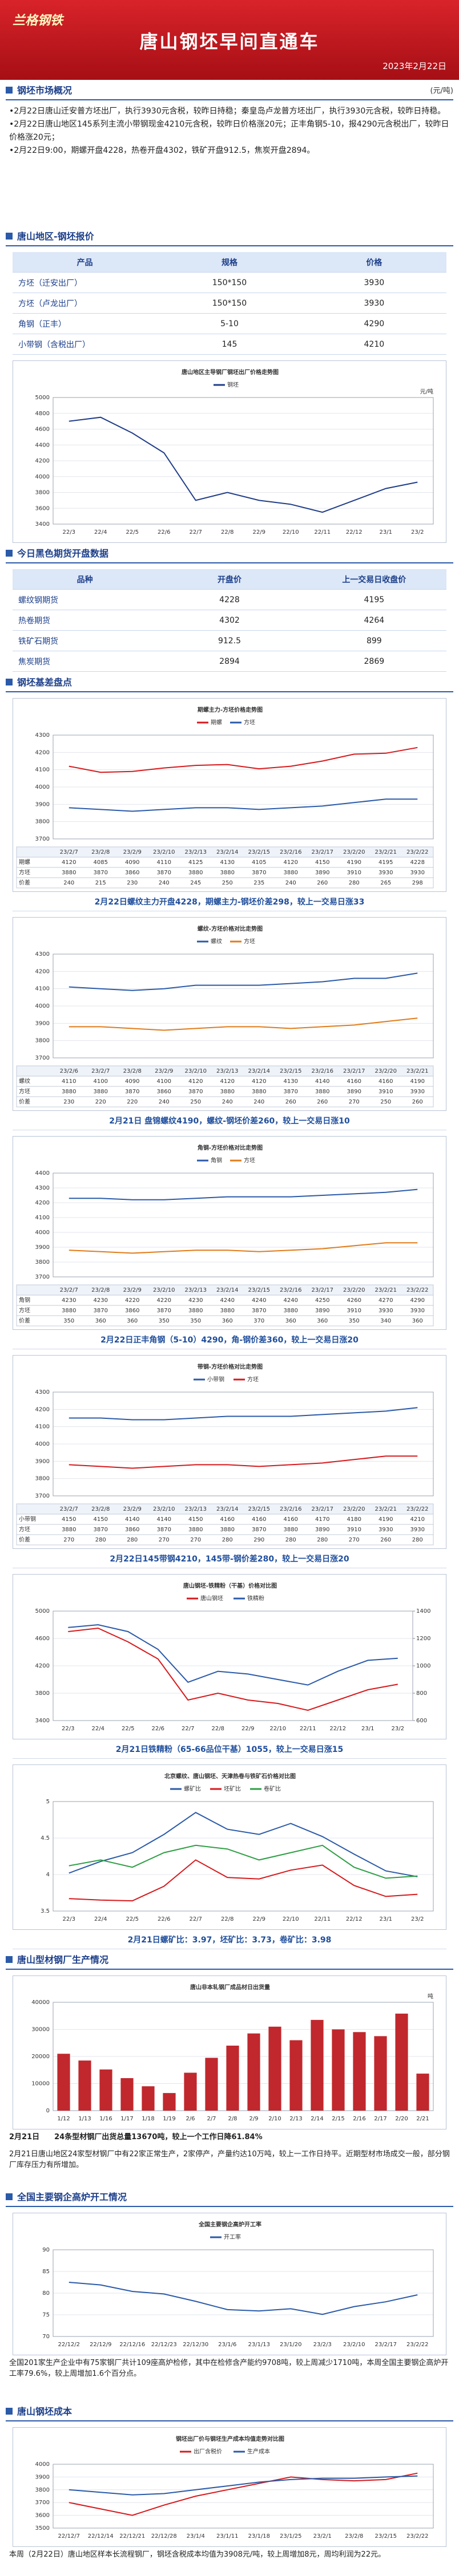  What do you see at coordinates (291, 2345) in the screenshot?
I see `x-tick-label: 23/1/20` at bounding box center [291, 2345].